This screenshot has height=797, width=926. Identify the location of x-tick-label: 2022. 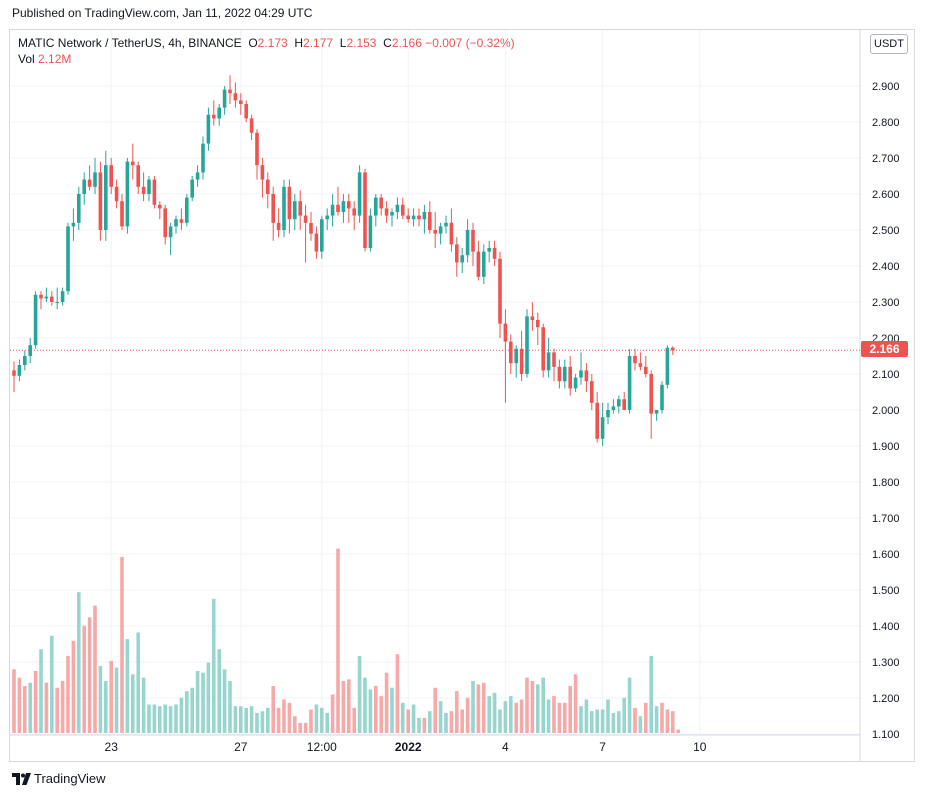
(408, 747).